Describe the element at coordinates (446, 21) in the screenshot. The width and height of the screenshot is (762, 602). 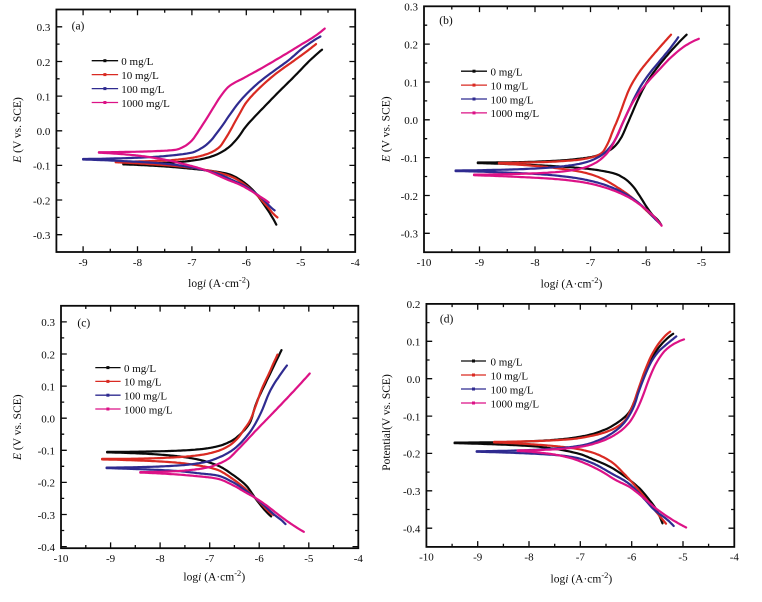
I see `svg-text: (b)` at that location.